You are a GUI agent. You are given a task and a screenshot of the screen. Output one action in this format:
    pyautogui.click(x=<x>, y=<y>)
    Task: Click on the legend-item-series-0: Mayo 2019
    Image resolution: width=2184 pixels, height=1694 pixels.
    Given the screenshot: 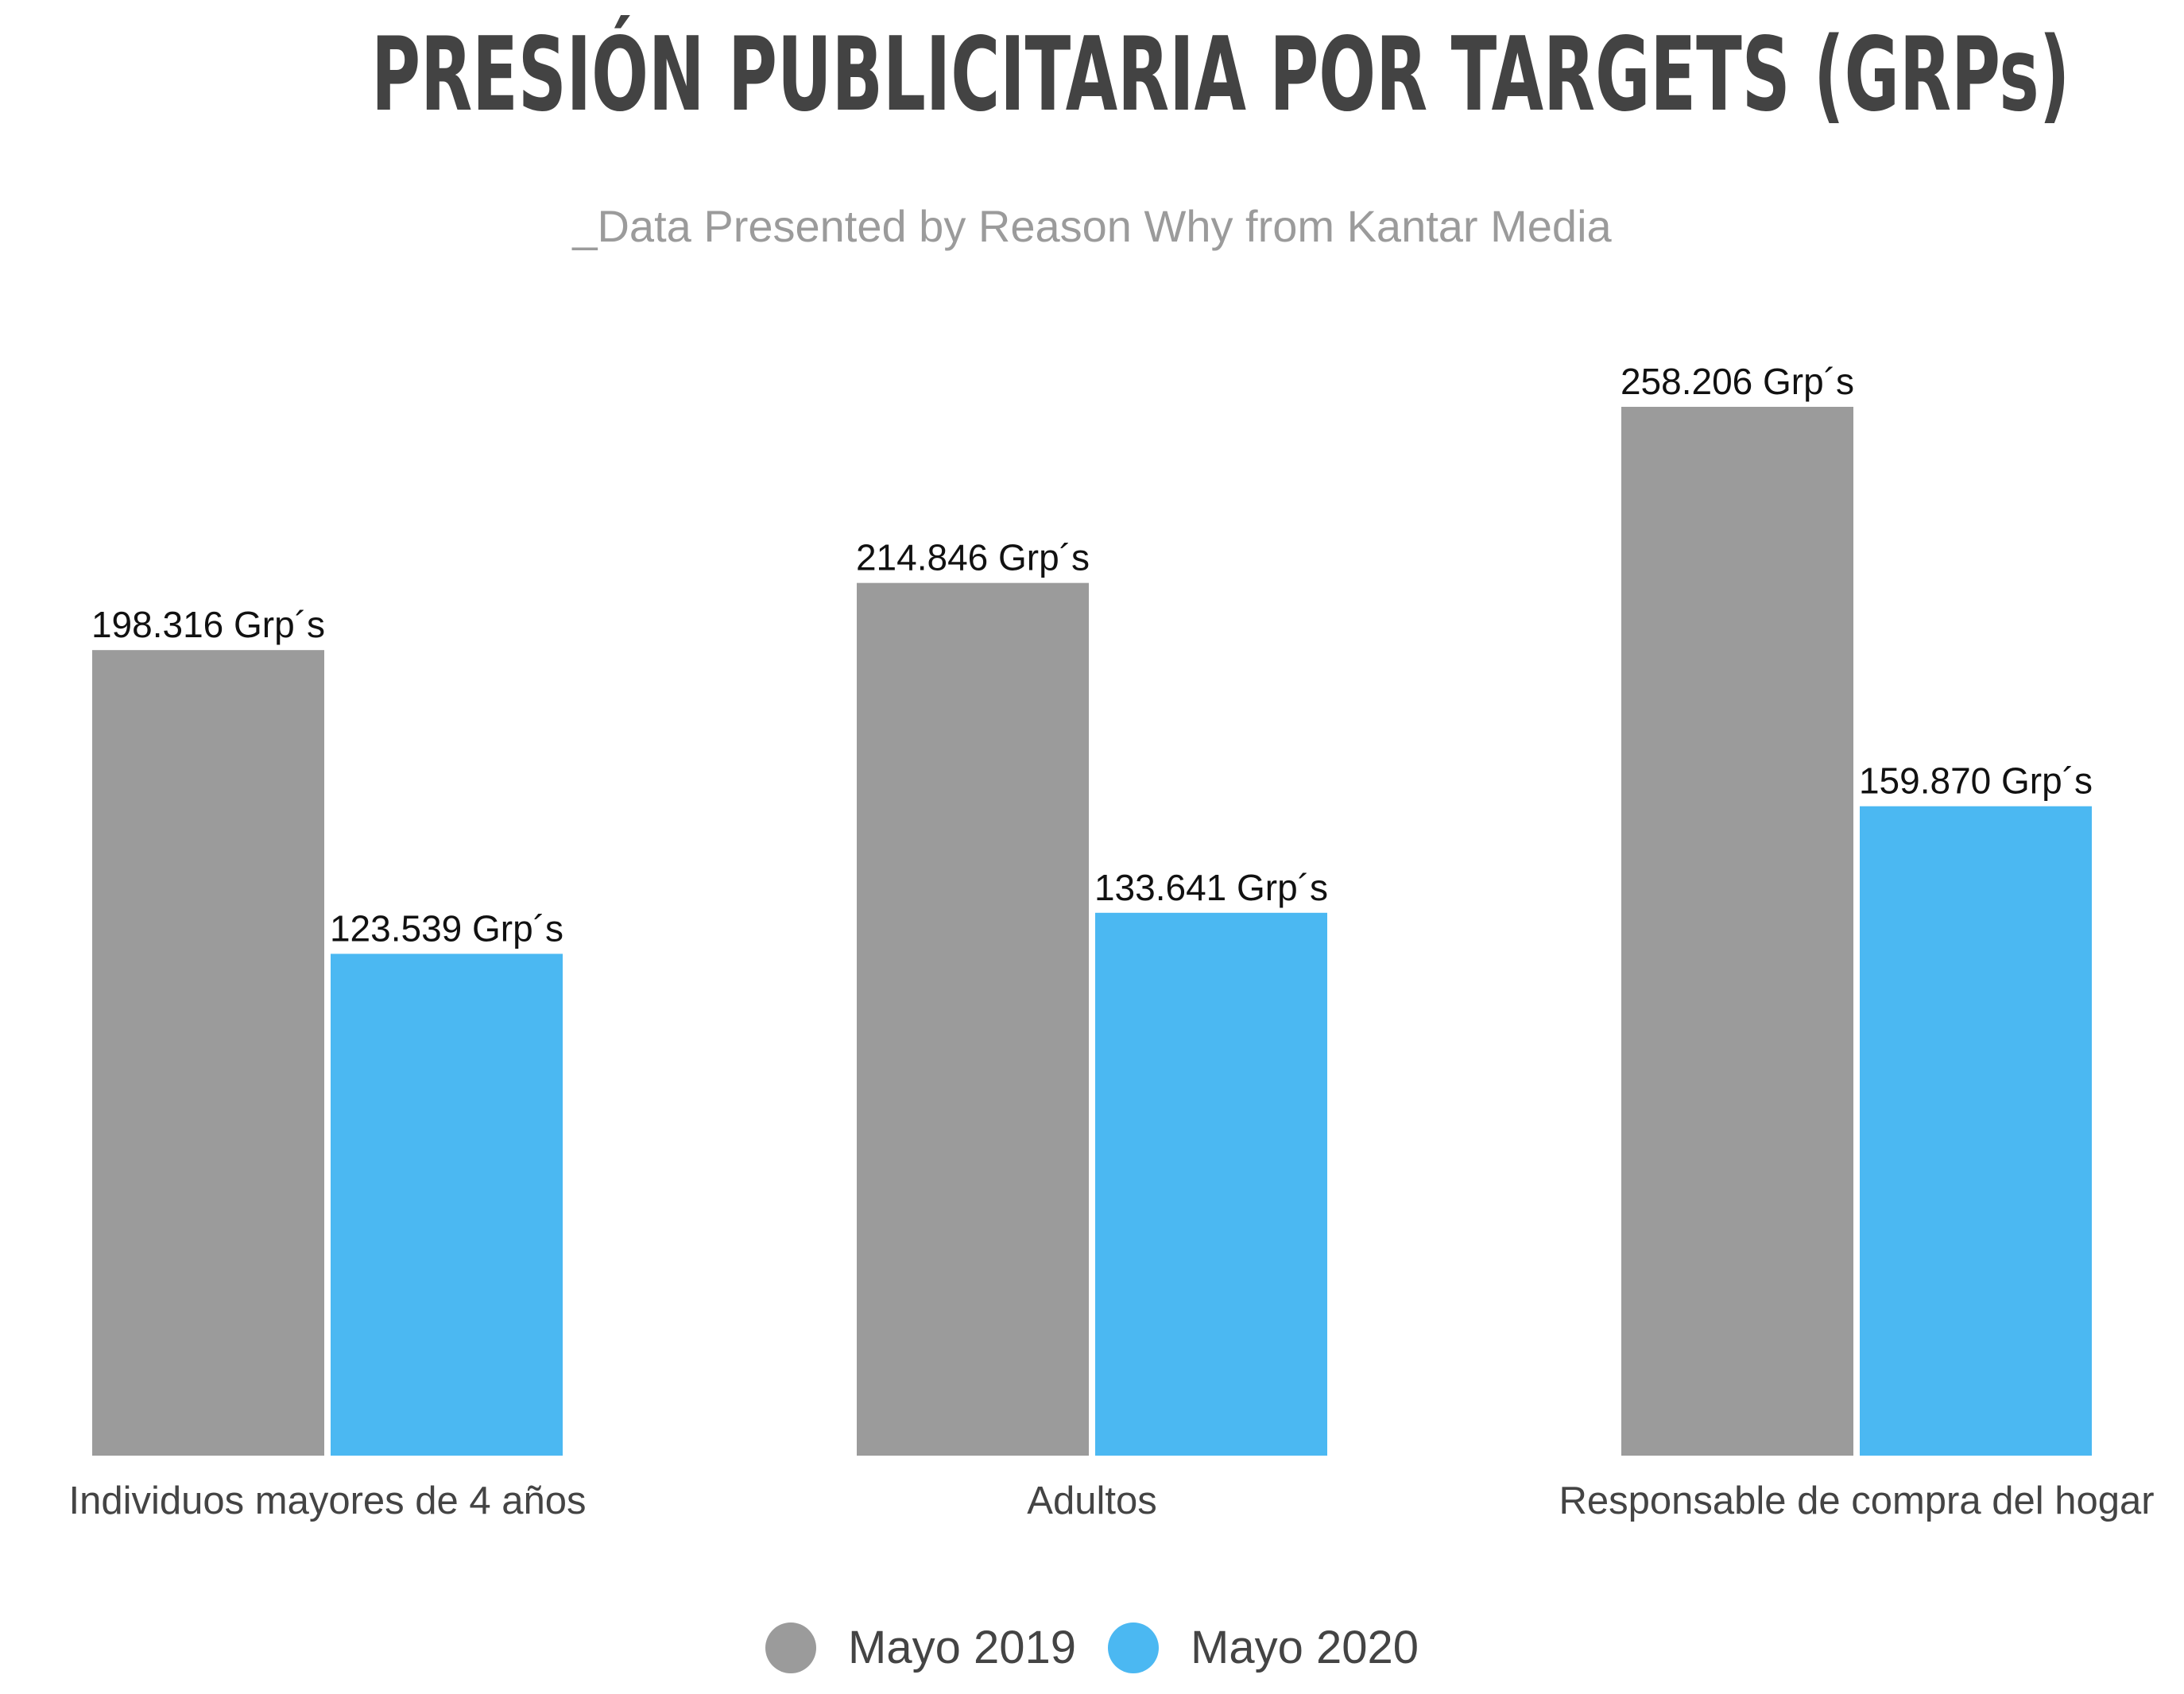 What is the action you would take?
    pyautogui.click(x=920, y=1647)
    